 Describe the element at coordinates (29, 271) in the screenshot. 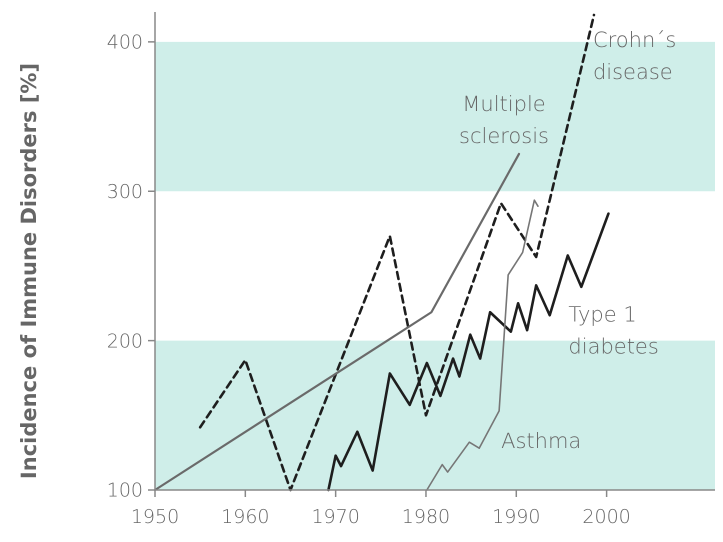

I see `y-axis-title: Incidence of Immune Disorders [%]` at that location.